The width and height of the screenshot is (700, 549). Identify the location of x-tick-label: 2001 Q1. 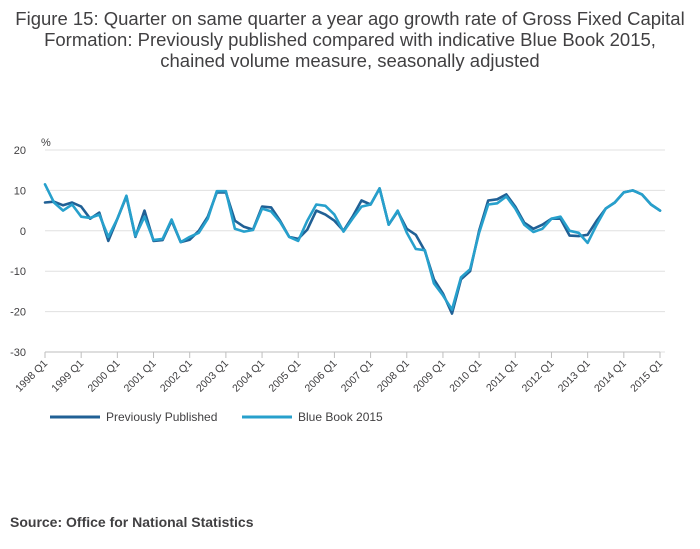
(140, 376).